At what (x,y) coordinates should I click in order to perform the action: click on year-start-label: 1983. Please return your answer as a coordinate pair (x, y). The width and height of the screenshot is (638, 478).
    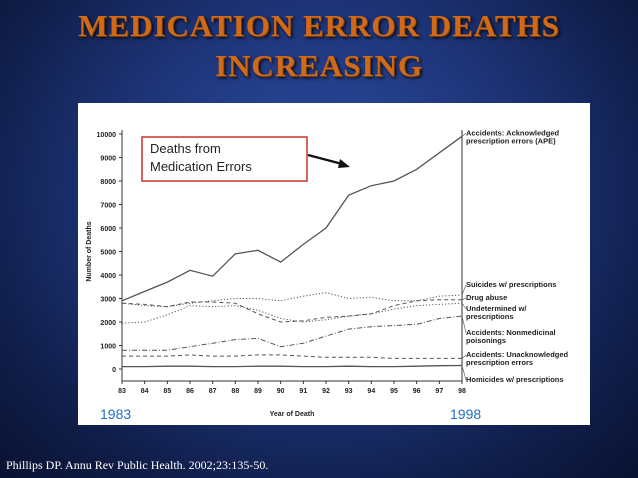
    Looking at the image, I should click on (115, 414).